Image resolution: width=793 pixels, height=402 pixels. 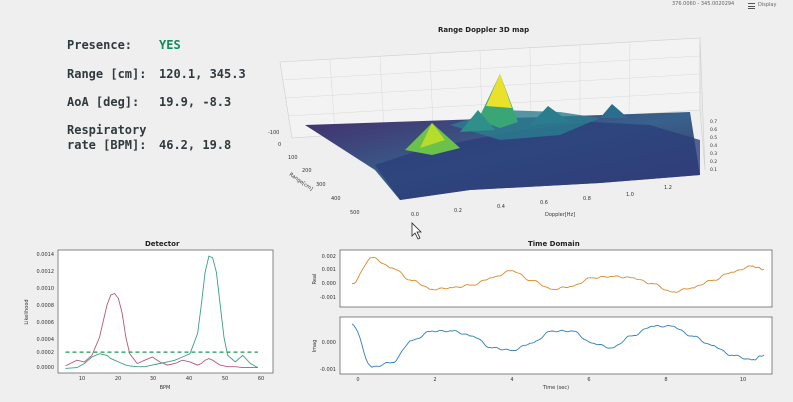 What do you see at coordinates (153, 379) in the screenshot?
I see `detector-x-tick: 30` at bounding box center [153, 379].